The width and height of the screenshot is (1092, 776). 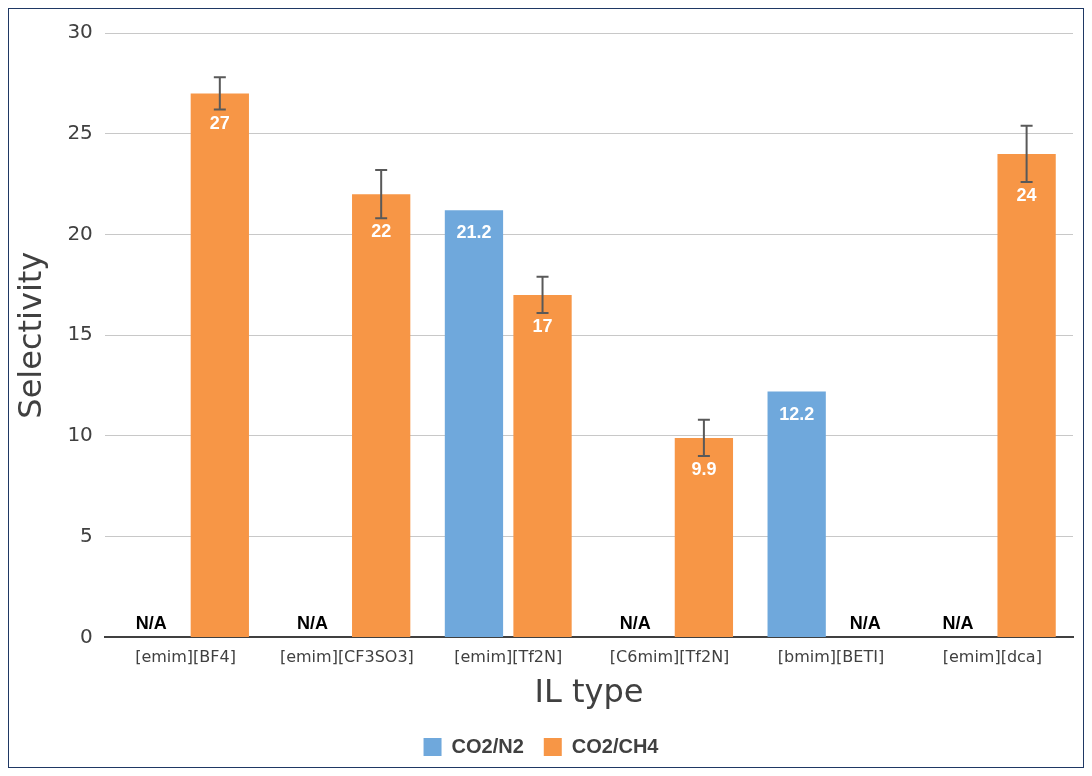 I want to click on data-label: 17, so click(x=542, y=326).